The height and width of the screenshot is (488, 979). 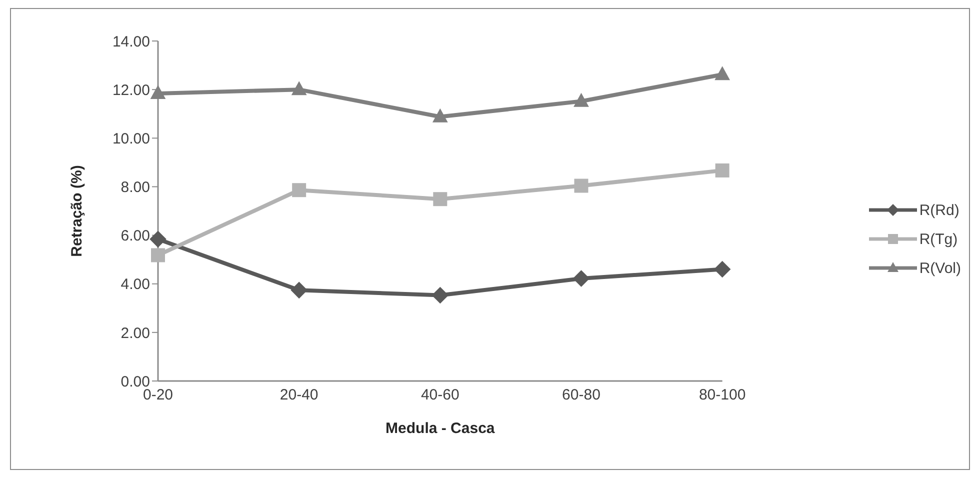 I want to click on y-axis-title: Retração (%), so click(x=77, y=211).